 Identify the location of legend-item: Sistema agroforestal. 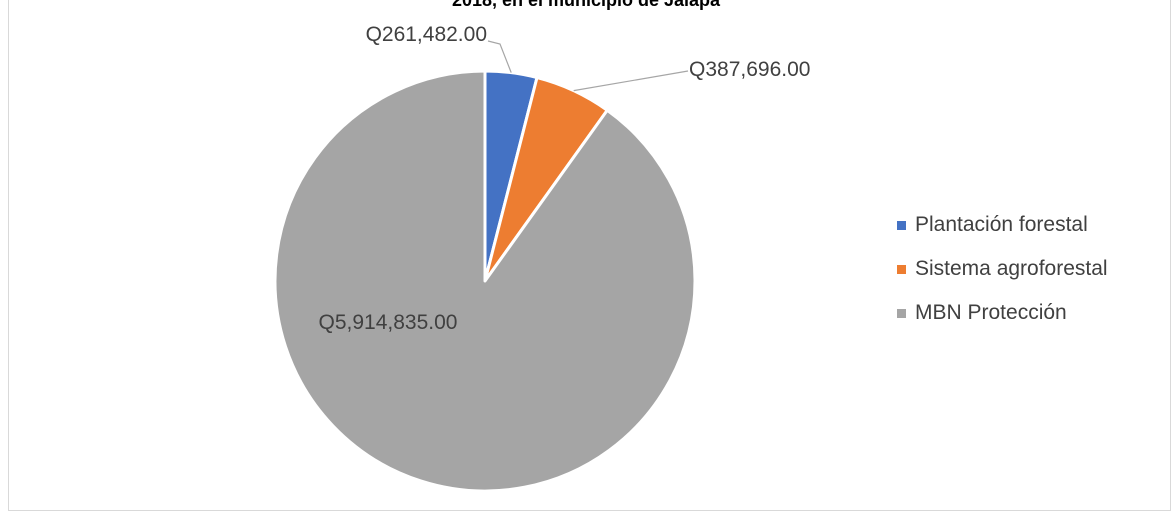
(1002, 269).